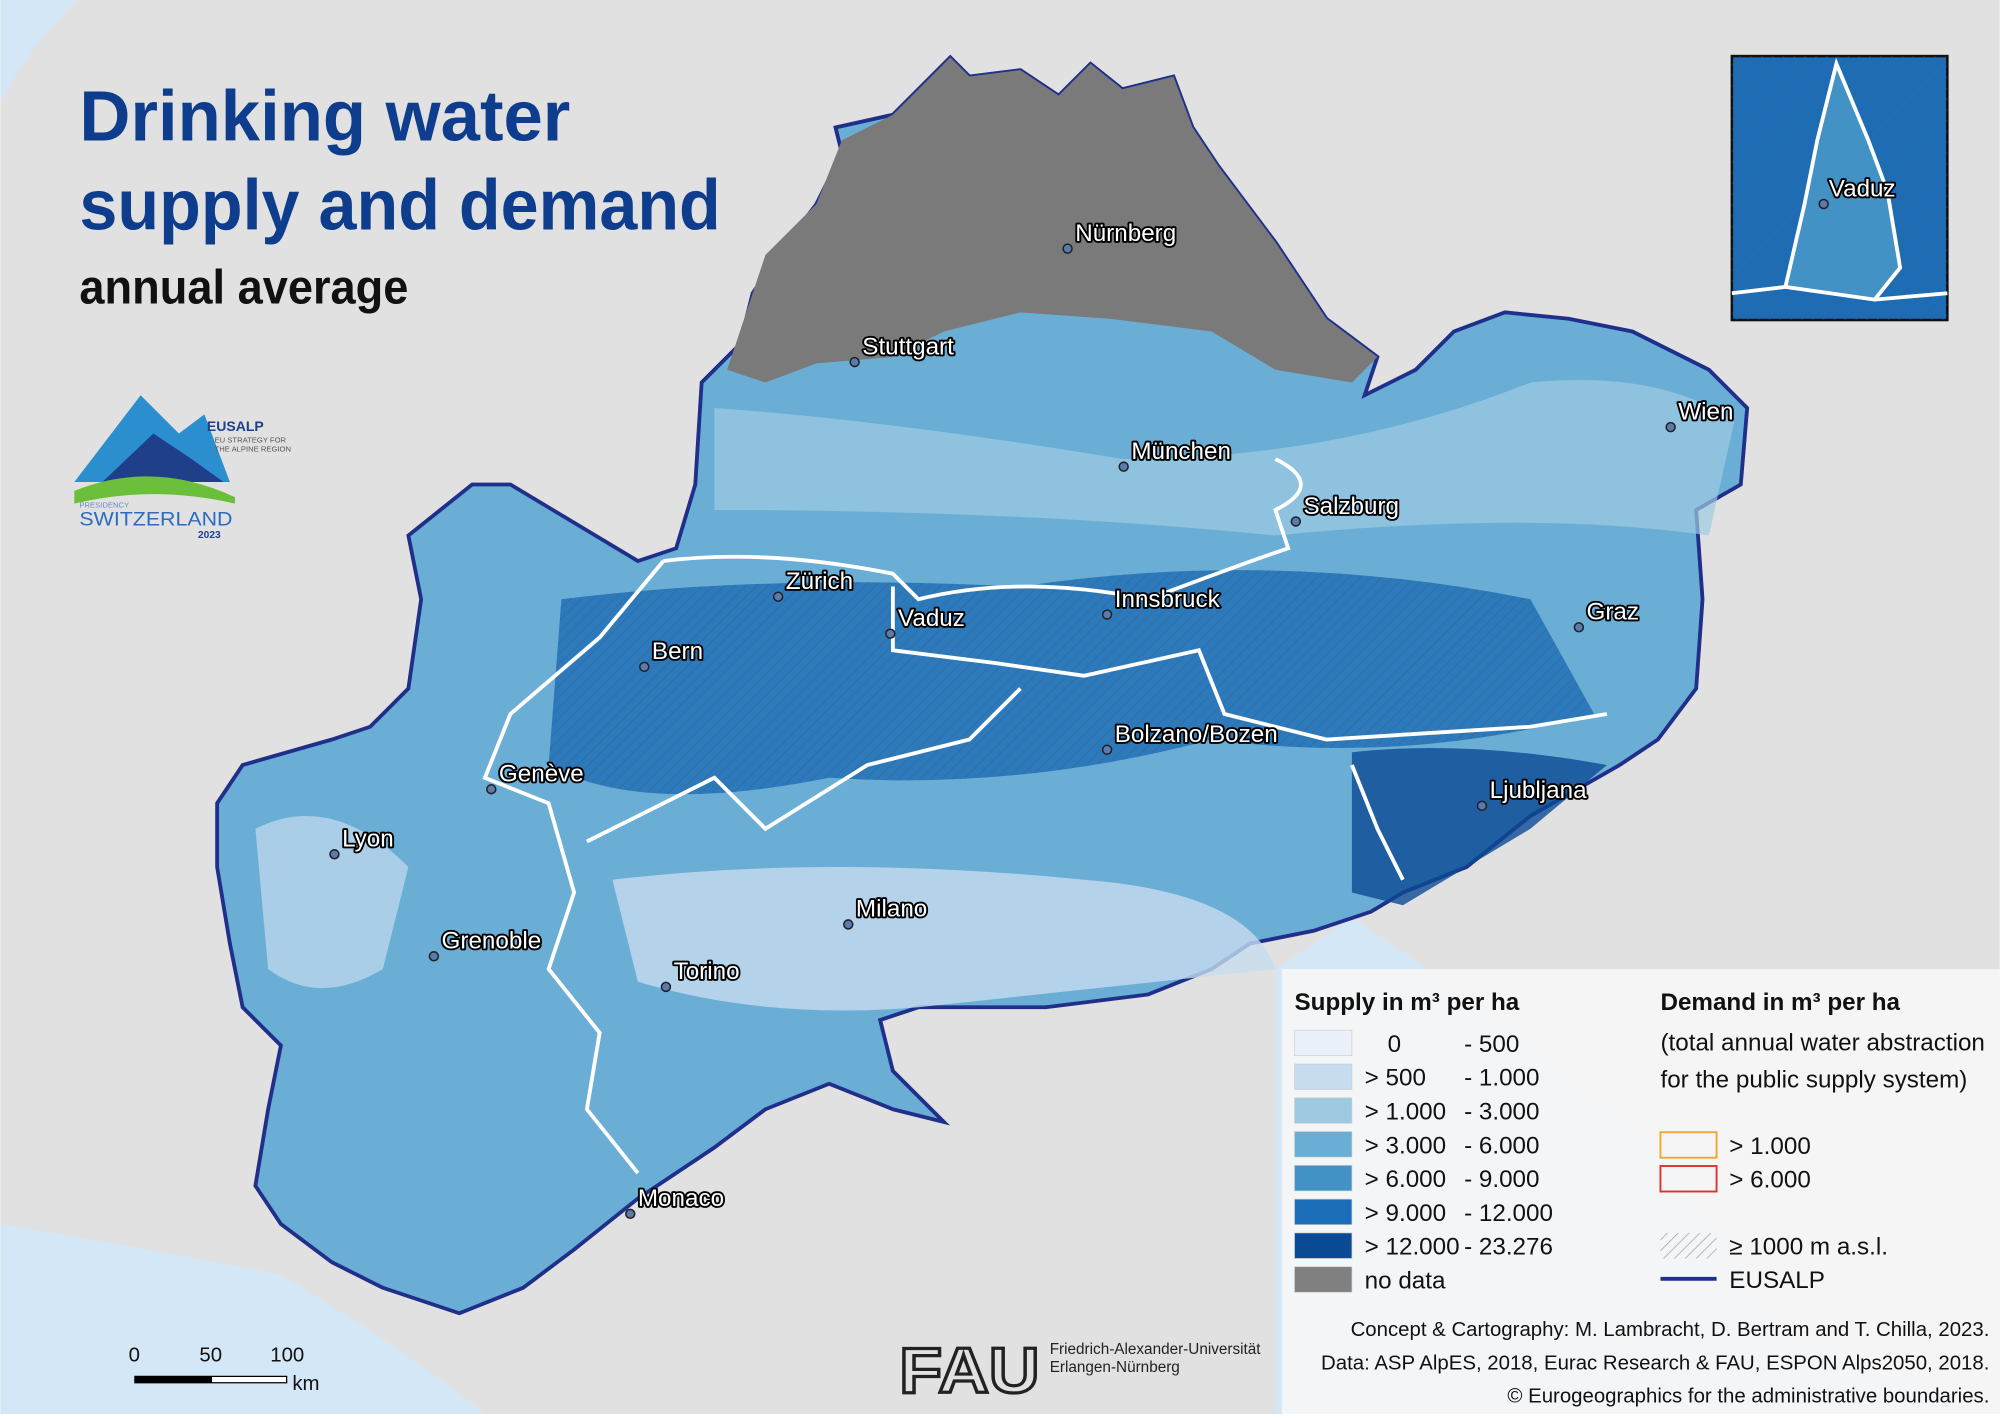  I want to click on city-label: Zürich, so click(819, 581).